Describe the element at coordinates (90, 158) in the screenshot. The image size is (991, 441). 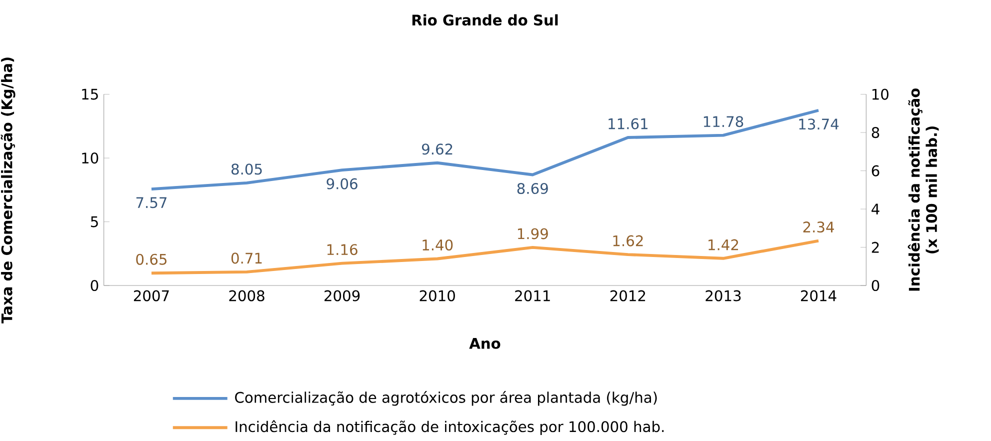
I see `y-tick-label: 10` at that location.